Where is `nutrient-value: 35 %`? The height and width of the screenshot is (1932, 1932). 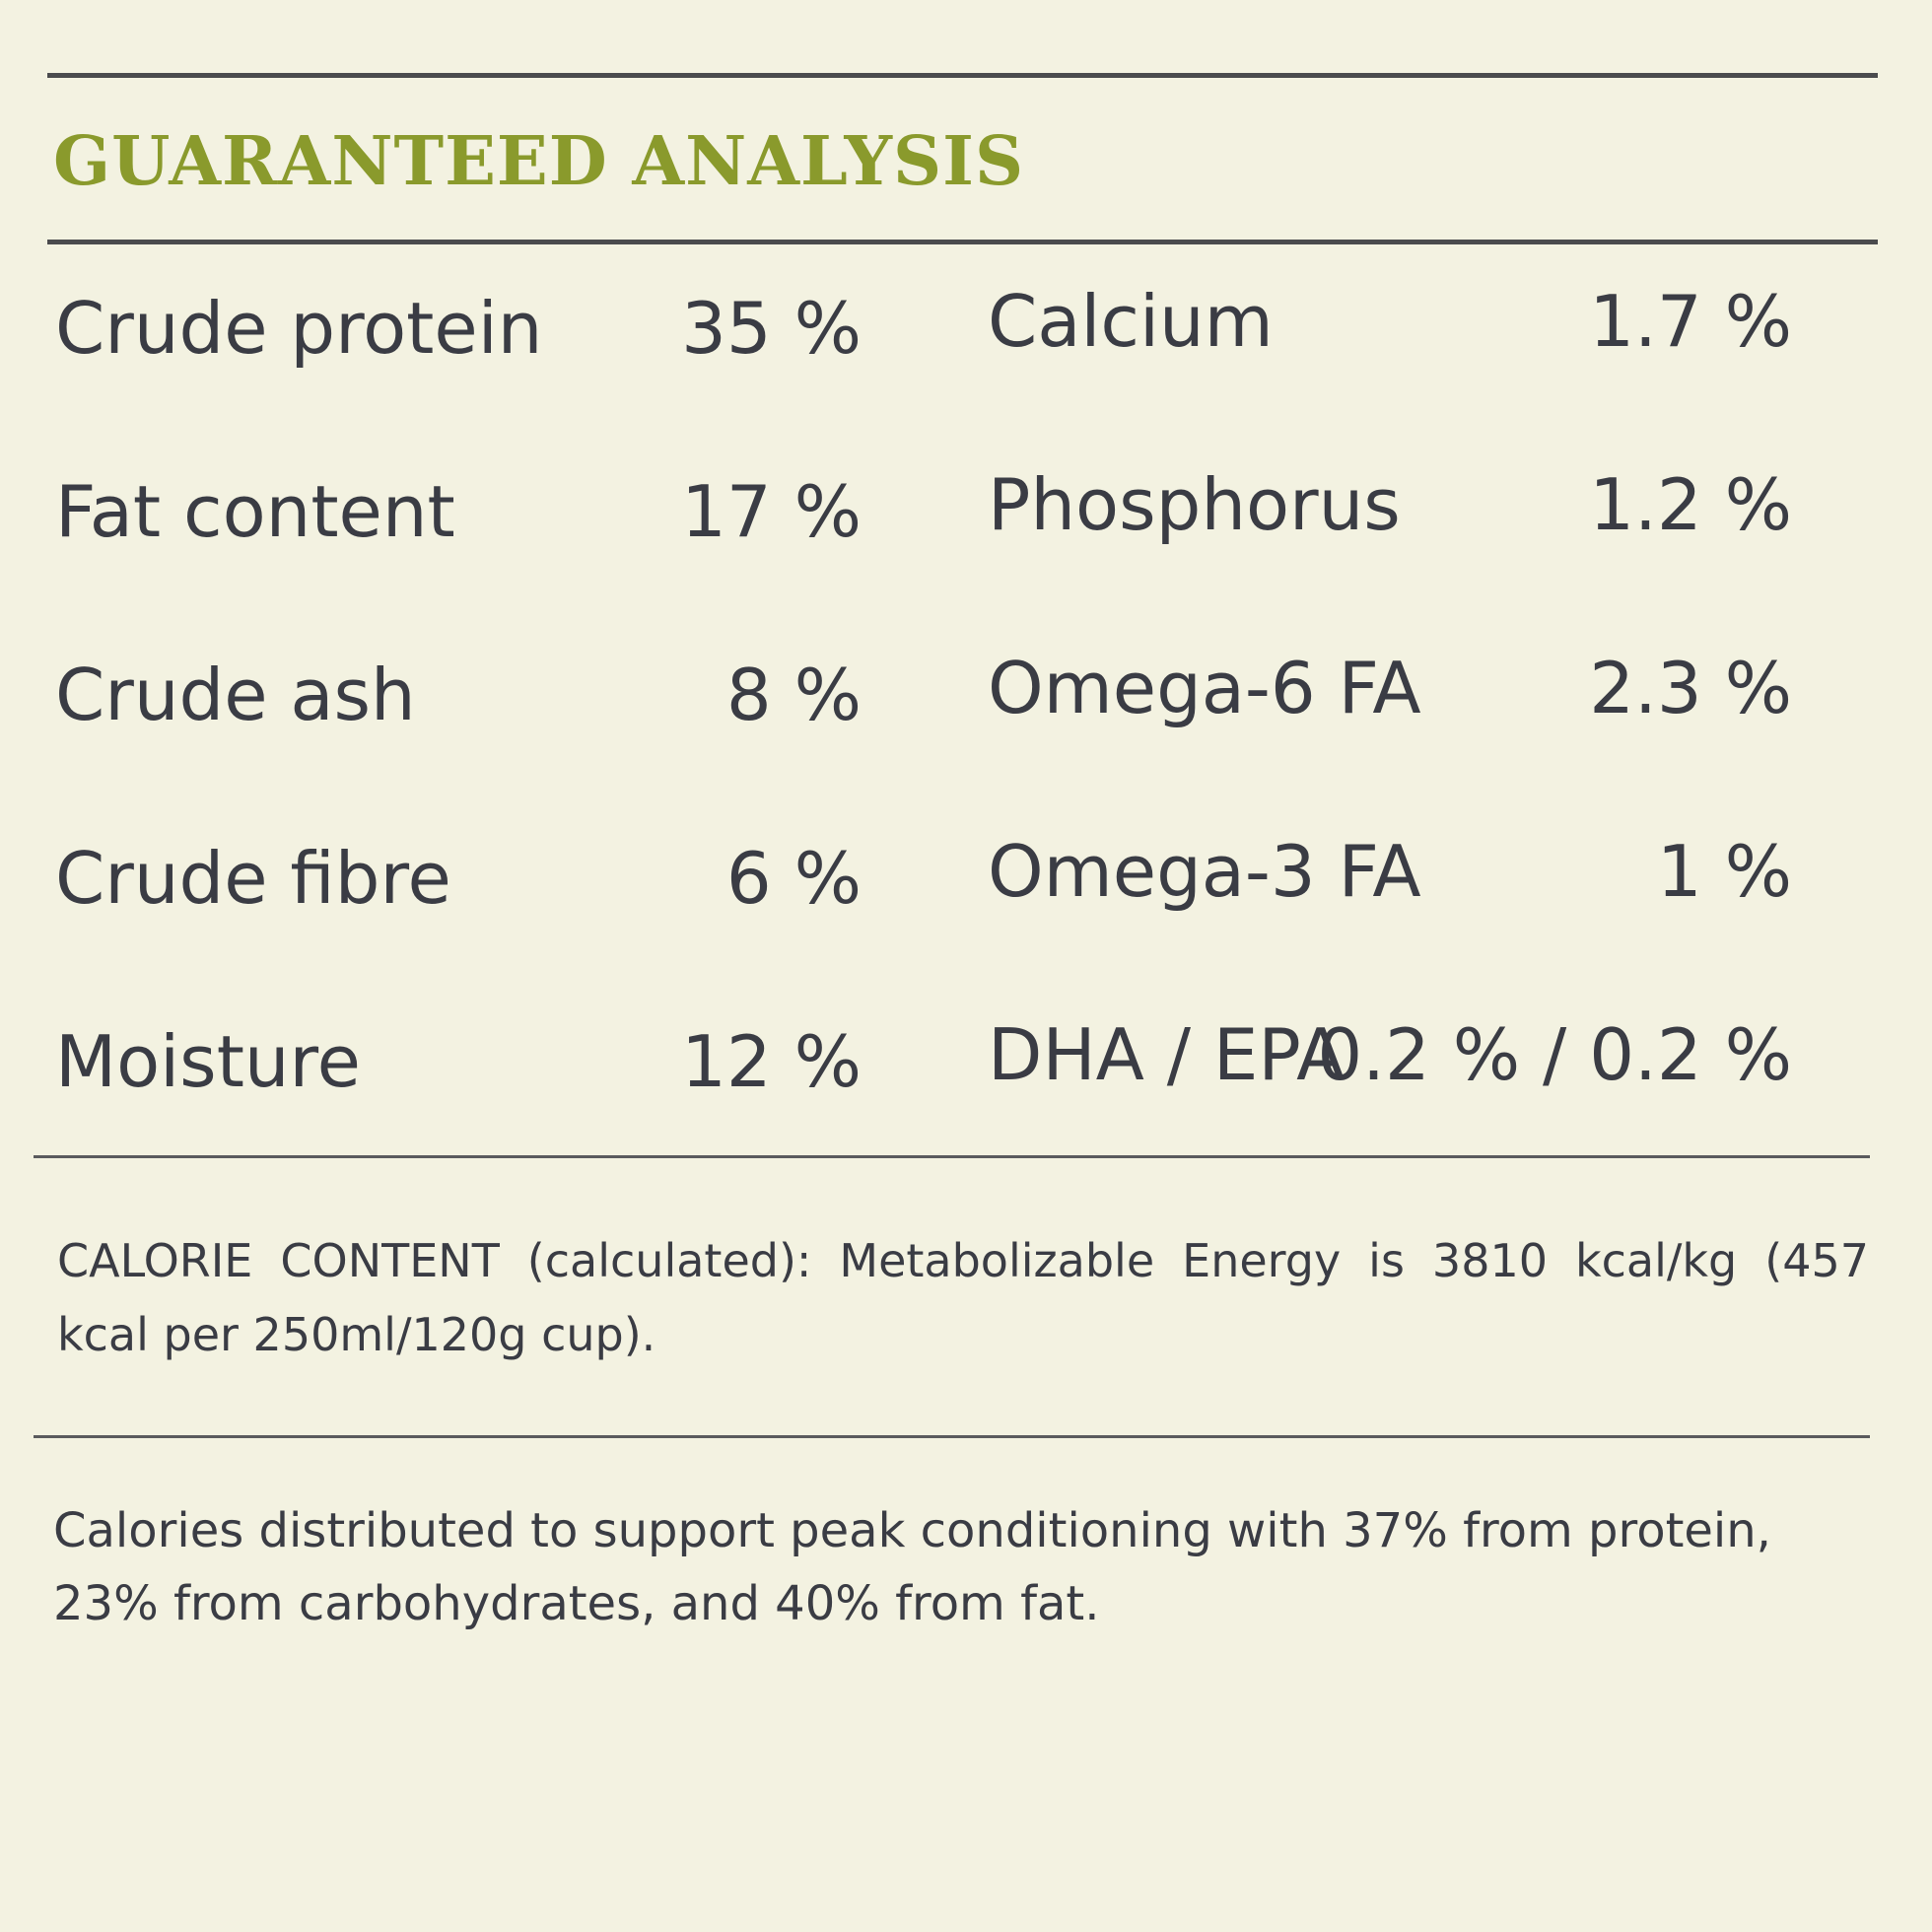
nutrient-value: 35 % is located at coordinates (772, 329).